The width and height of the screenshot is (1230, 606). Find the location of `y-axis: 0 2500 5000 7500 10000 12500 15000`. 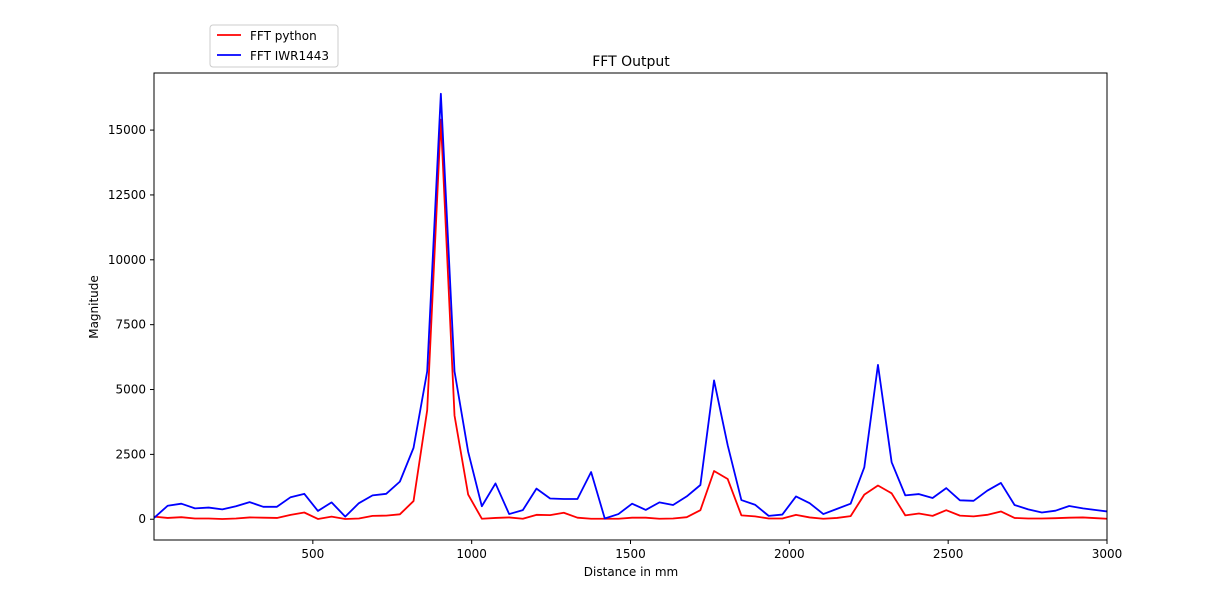

y-axis: 0 2500 5000 7500 10000 12500 15000 is located at coordinates (131, 324).